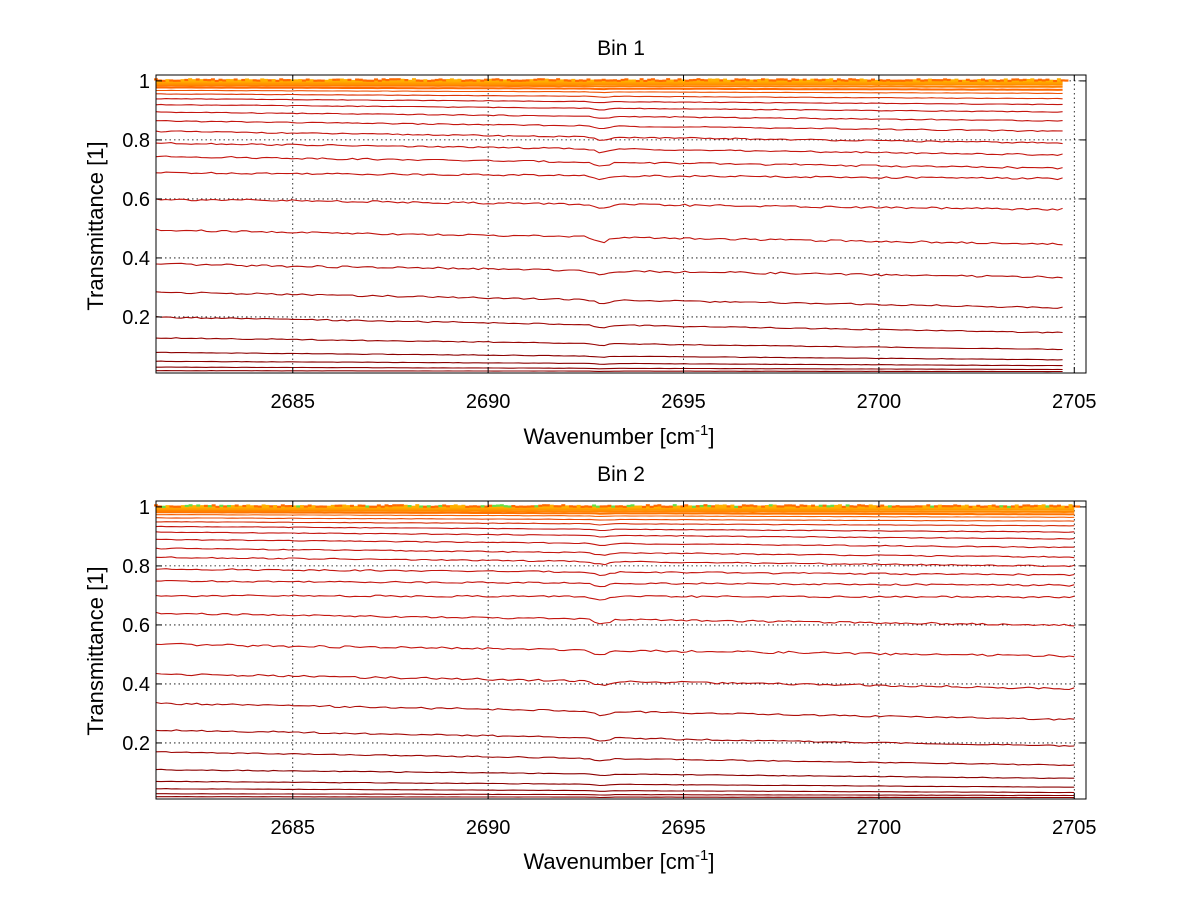 The height and width of the screenshot is (906, 1200). Describe the element at coordinates (609, 436) in the screenshot. I see `x-axis-label-main: Wavenumber [cm` at that location.